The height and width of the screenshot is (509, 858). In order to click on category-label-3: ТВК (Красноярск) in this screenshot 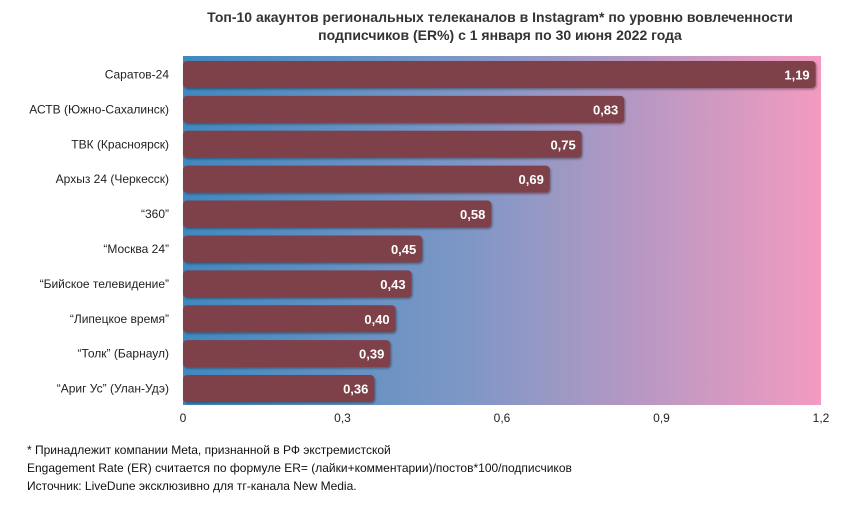, I will do `click(120, 144)`.